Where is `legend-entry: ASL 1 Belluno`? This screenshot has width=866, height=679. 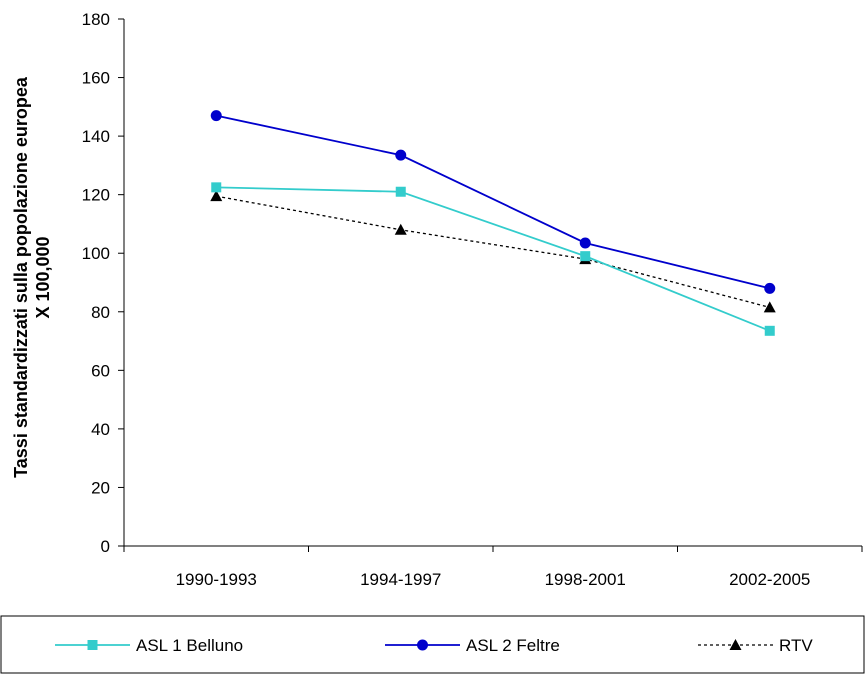 legend-entry: ASL 1 Belluno is located at coordinates (149, 645).